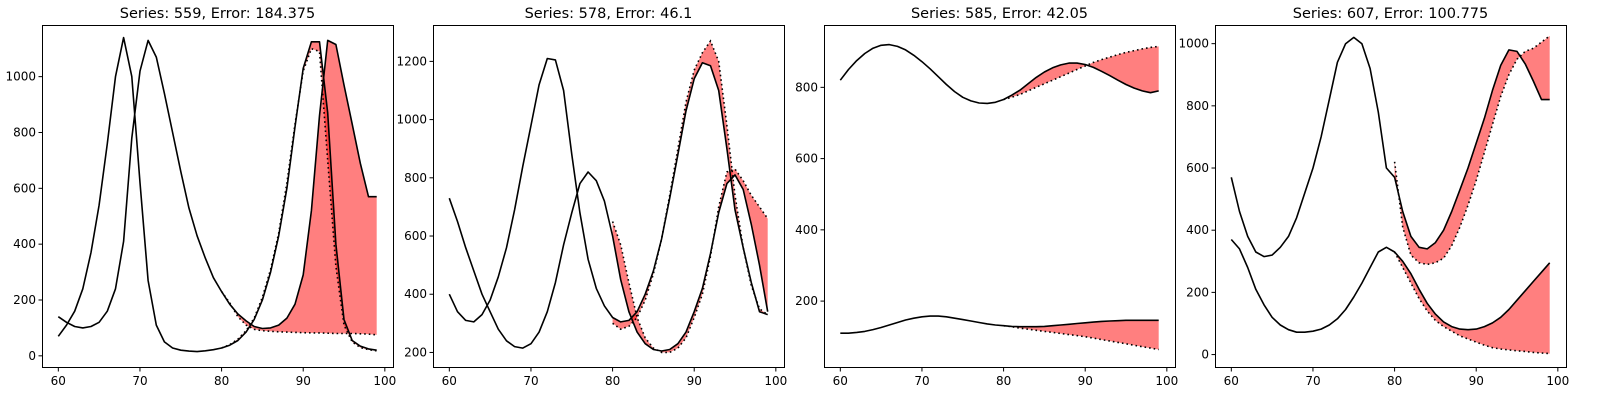  I want to click on chart-title: Series: 585, Error: 42.05, so click(999, 14).